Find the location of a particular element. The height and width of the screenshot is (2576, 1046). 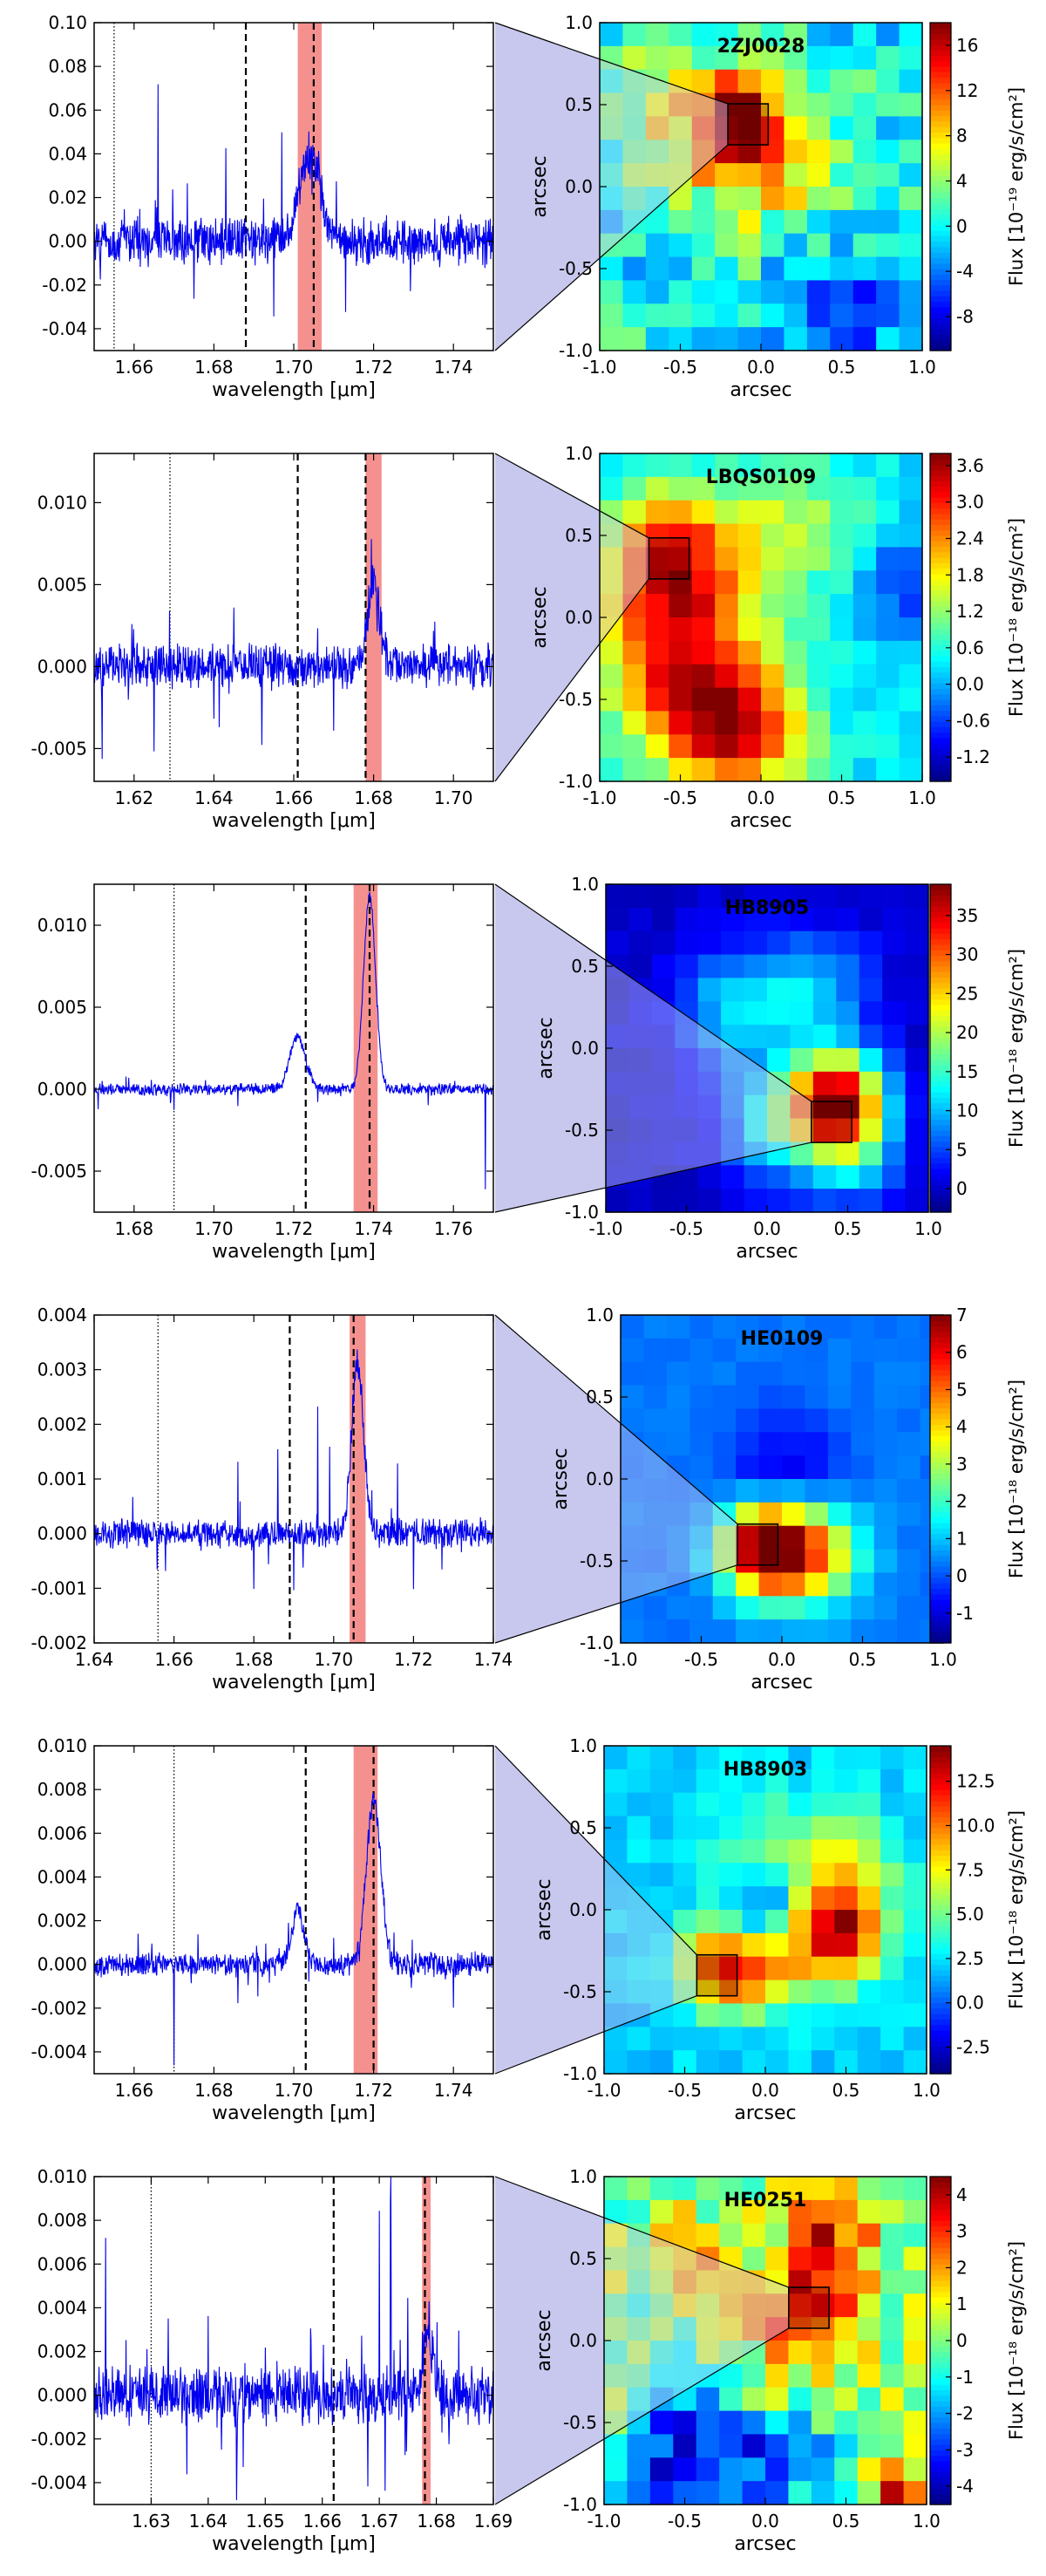

xtick-label: 1.70 is located at coordinates (214, 1228).